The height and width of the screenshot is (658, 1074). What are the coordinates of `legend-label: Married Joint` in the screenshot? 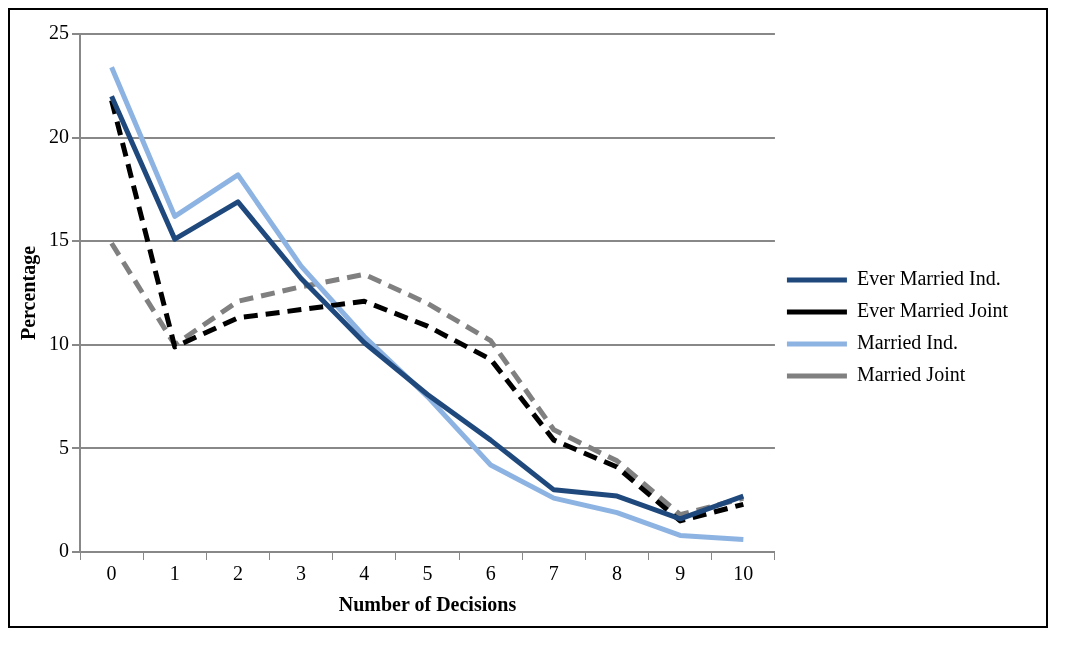 It's located at (911, 374).